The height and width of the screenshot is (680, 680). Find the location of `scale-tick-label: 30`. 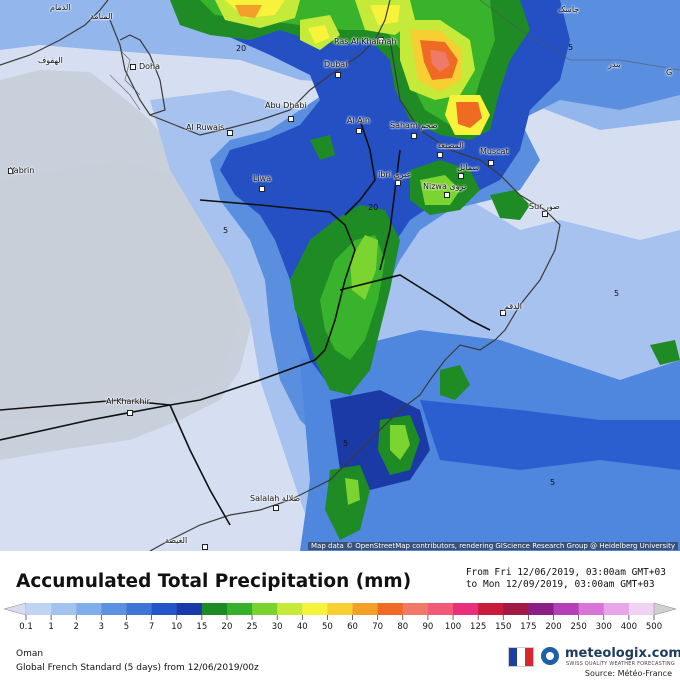

scale-tick-label: 30 is located at coordinates (277, 627).